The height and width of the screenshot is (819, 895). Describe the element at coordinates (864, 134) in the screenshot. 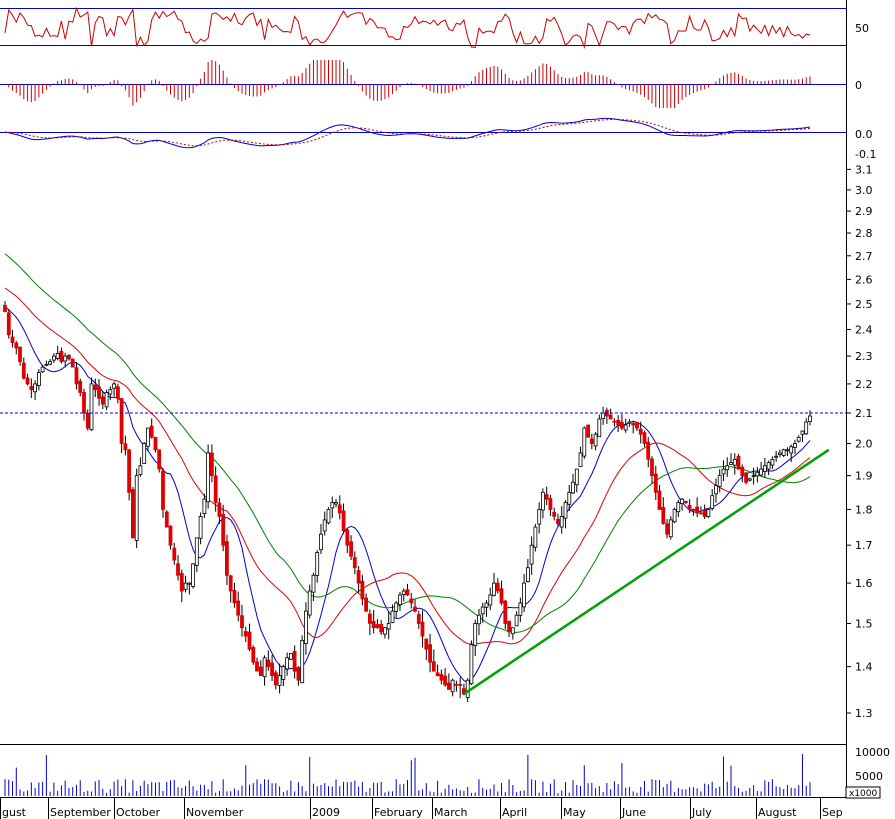

I see `macd-tick-label: 0.0` at that location.